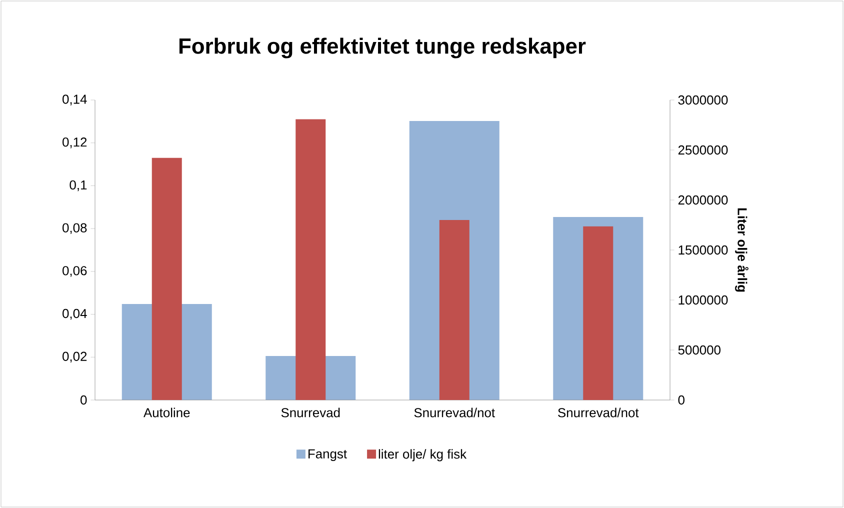 The height and width of the screenshot is (508, 844). What do you see at coordinates (74, 143) in the screenshot?
I see `y-tick-label: 0,12` at bounding box center [74, 143].